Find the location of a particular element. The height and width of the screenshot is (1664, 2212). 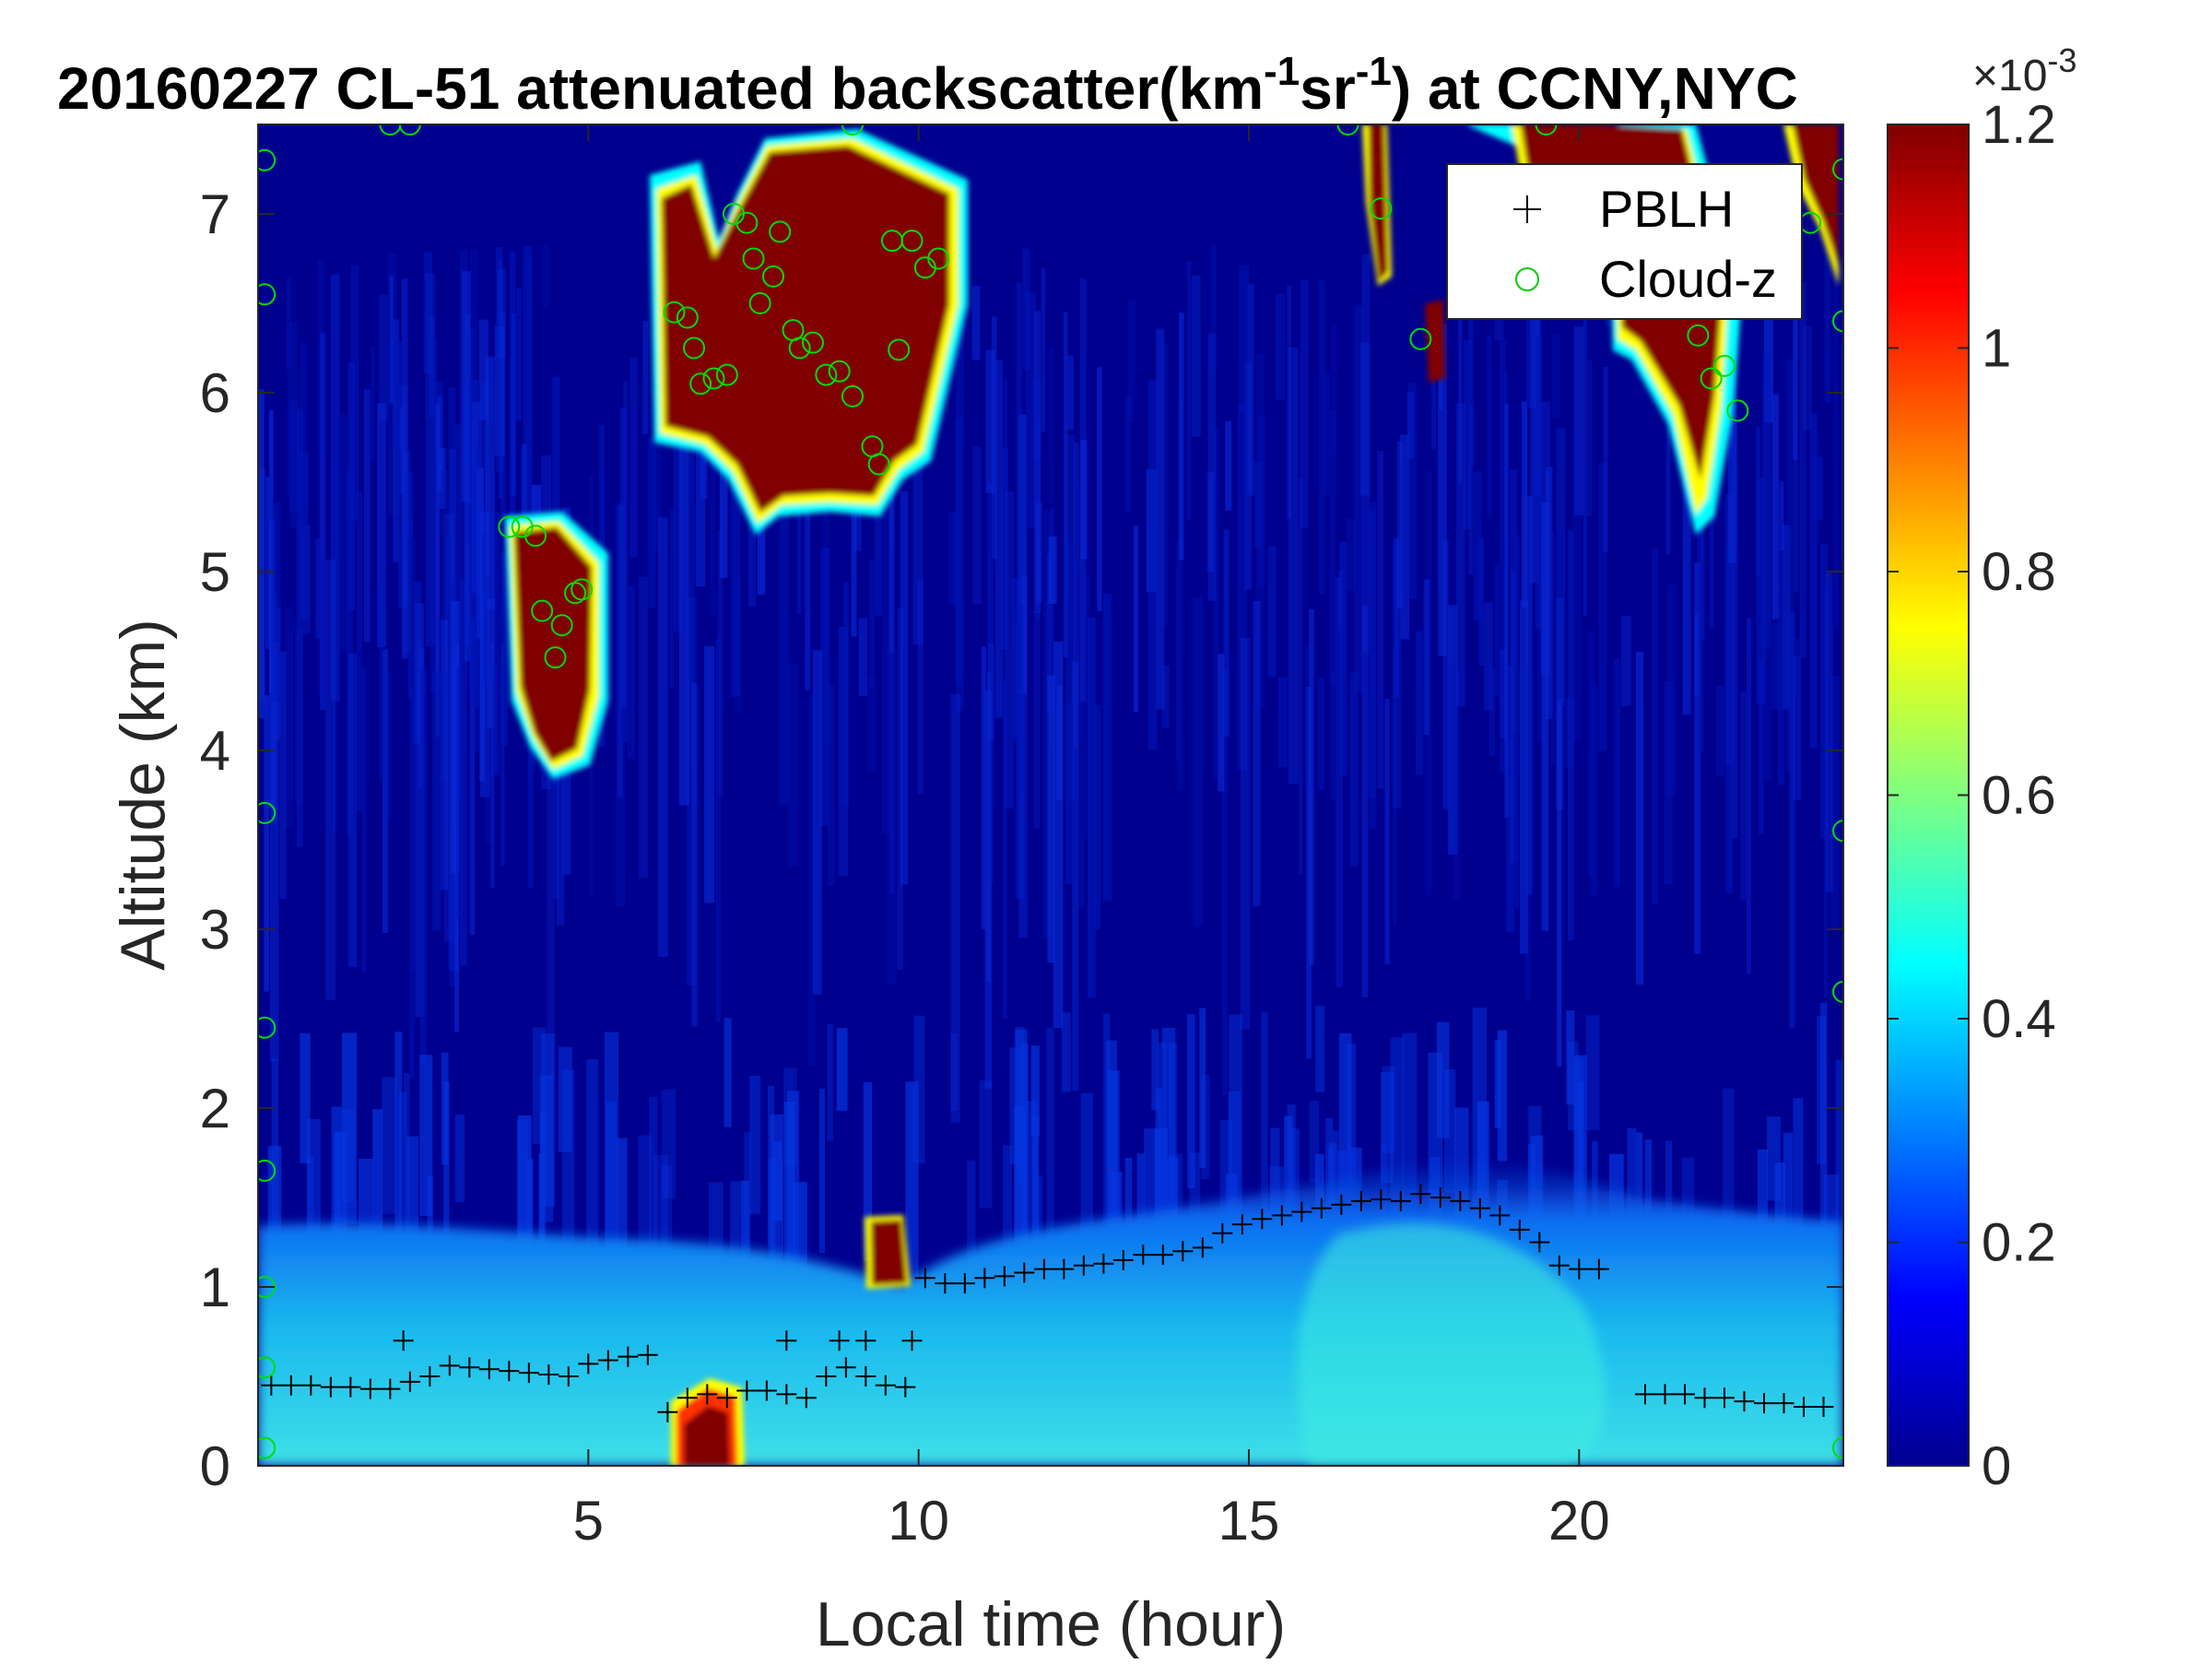

colorbar-tick-label: 0.4 is located at coordinates (2019, 1019).